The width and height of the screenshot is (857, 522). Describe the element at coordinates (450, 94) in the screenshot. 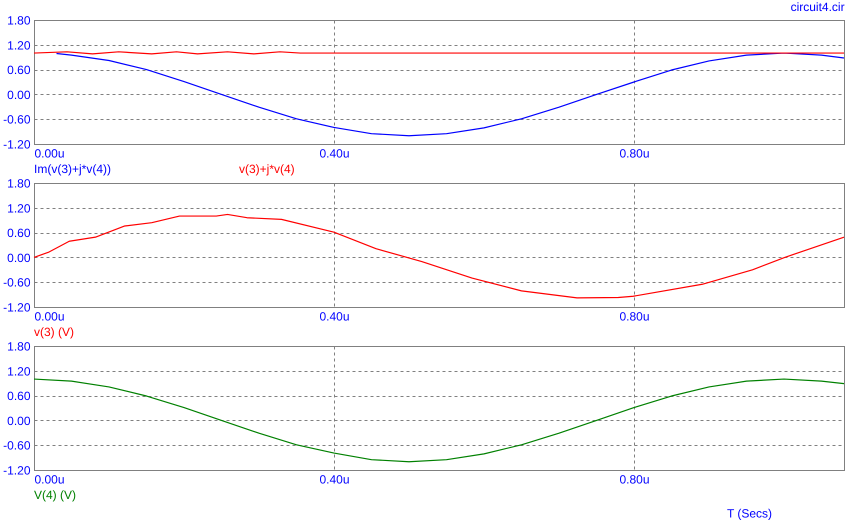

I see `line-series` at that location.